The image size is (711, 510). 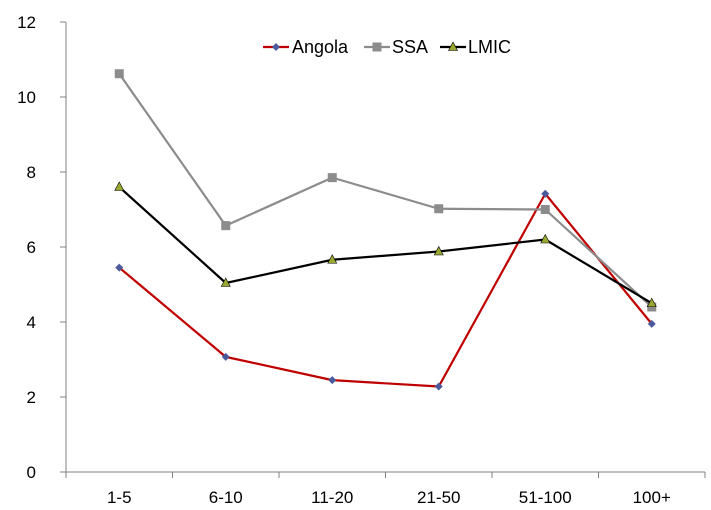 I want to click on legend-label: Angola, so click(x=320, y=47).